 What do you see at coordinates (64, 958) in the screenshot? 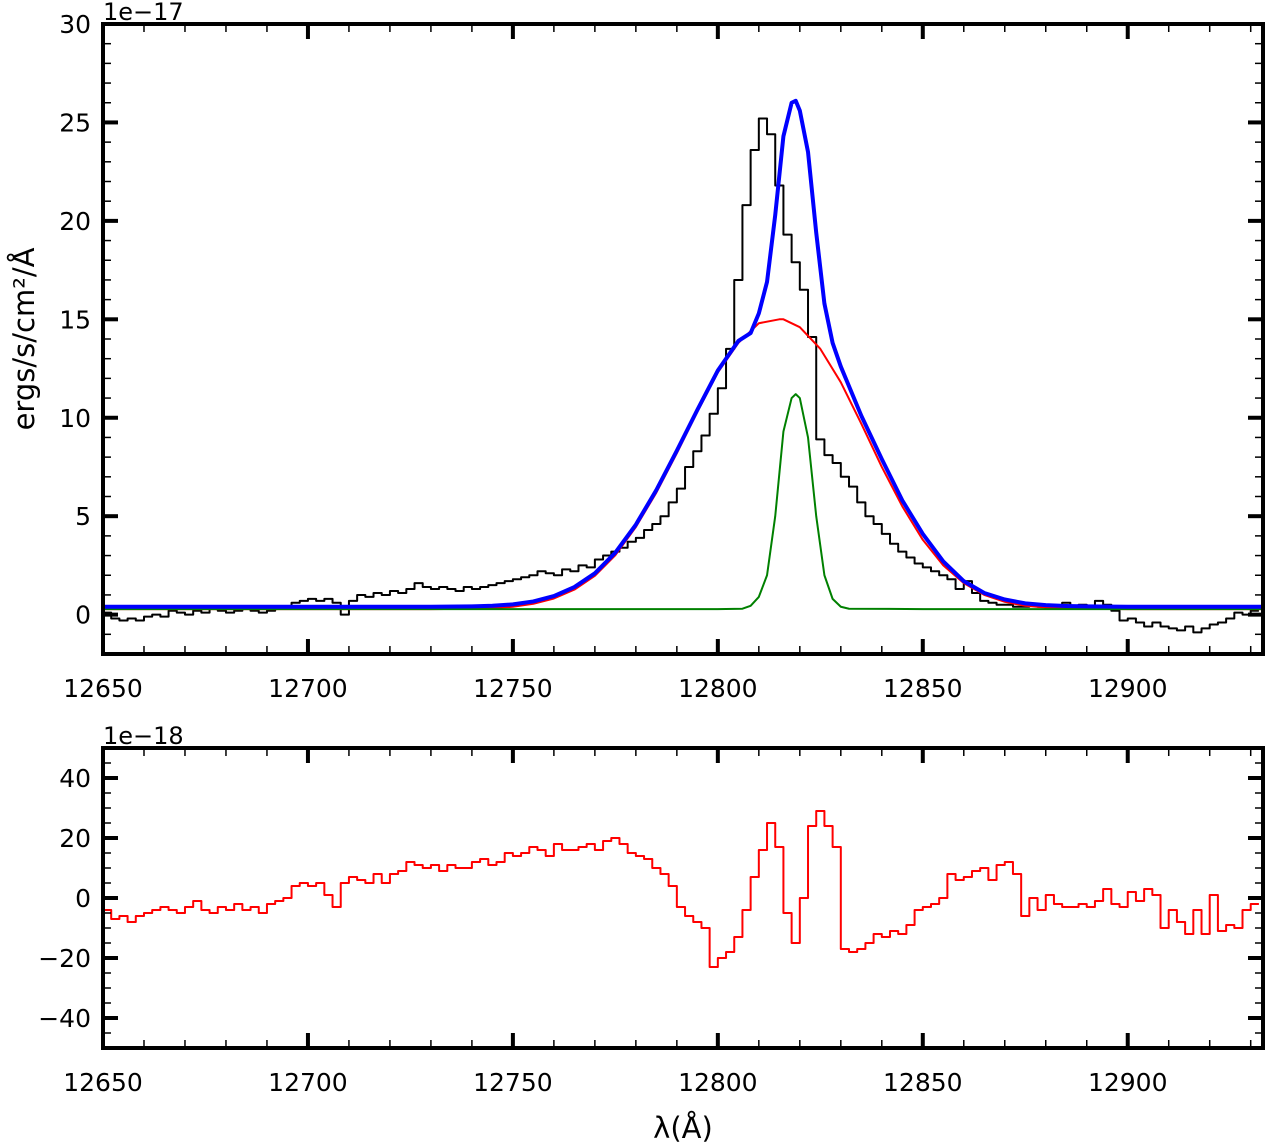
I see `y-tick-label: −20` at bounding box center [64, 958].